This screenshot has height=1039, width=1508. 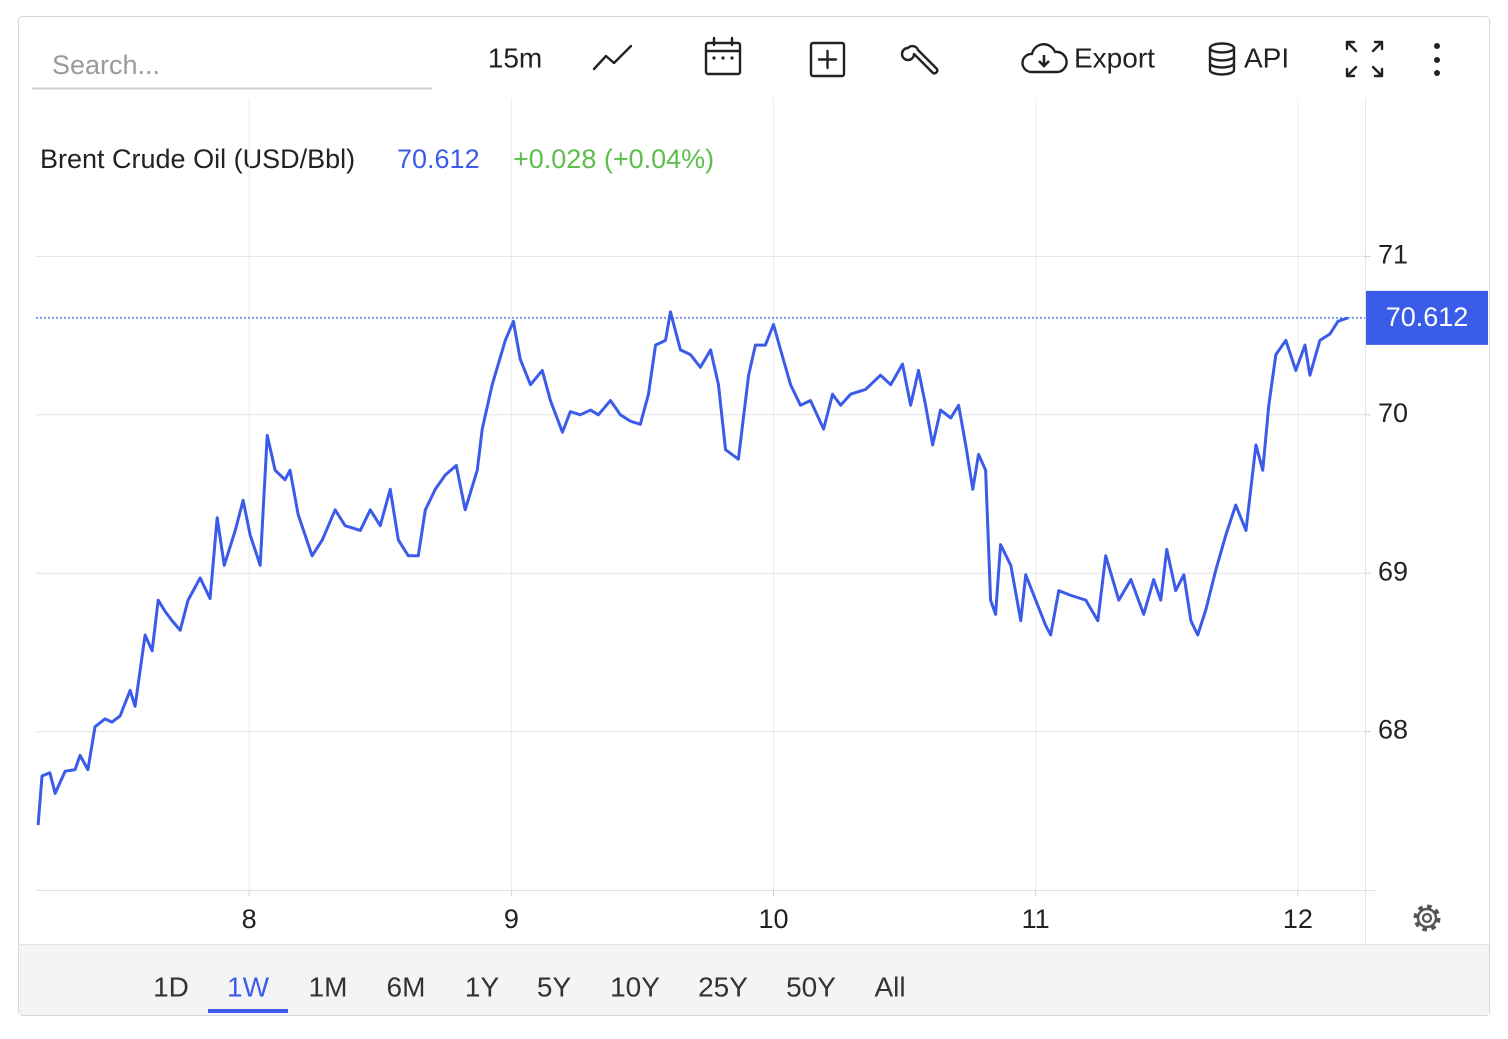 I want to click on x-tick-label: 8, so click(x=249, y=919).